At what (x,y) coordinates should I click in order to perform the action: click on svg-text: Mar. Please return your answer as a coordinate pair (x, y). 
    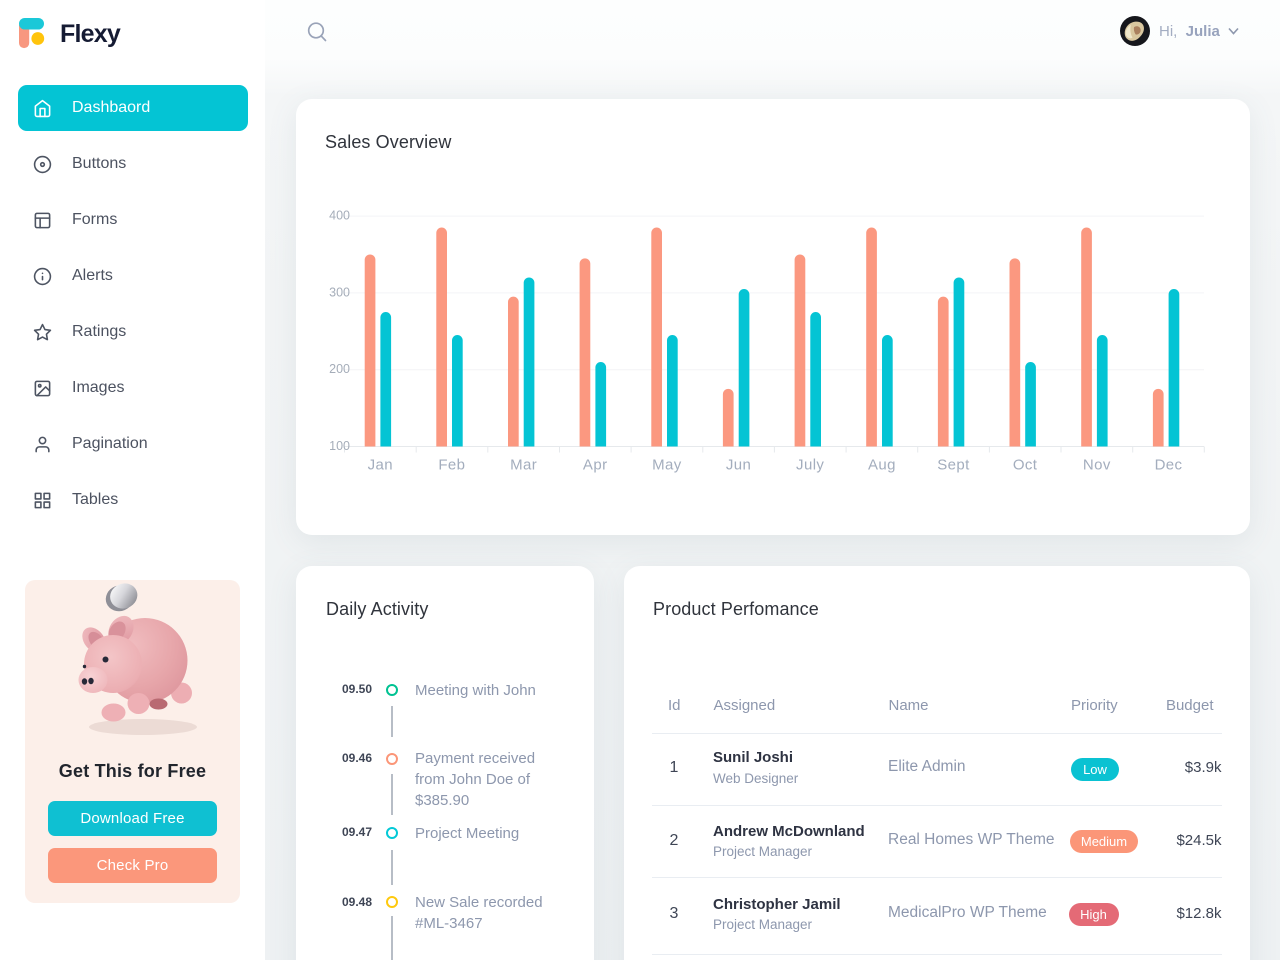
    Looking at the image, I should click on (523, 465).